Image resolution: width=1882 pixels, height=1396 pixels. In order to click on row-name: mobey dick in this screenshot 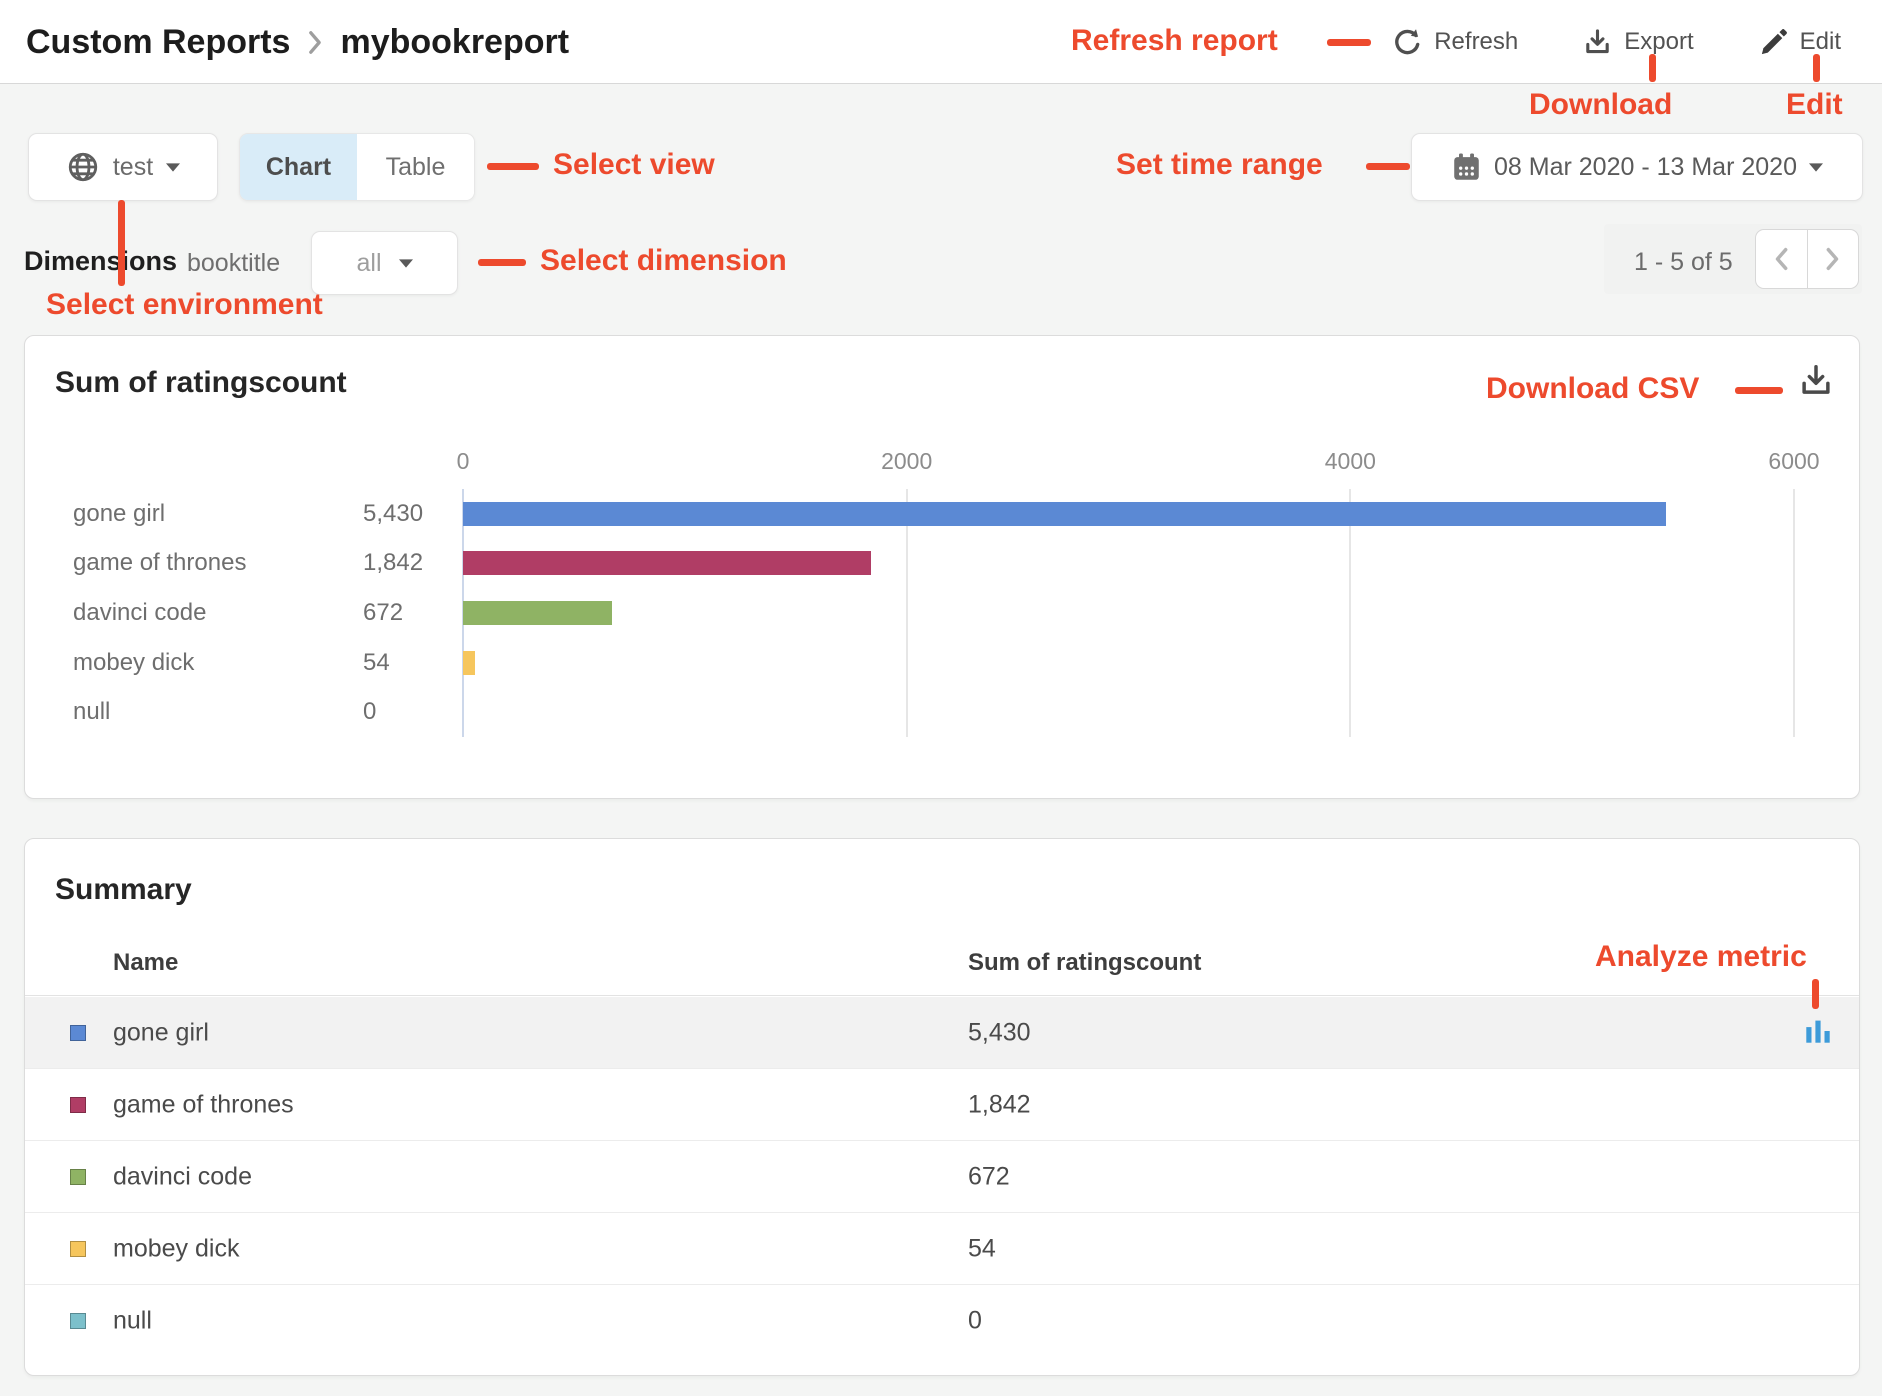, I will do `click(176, 1248)`.